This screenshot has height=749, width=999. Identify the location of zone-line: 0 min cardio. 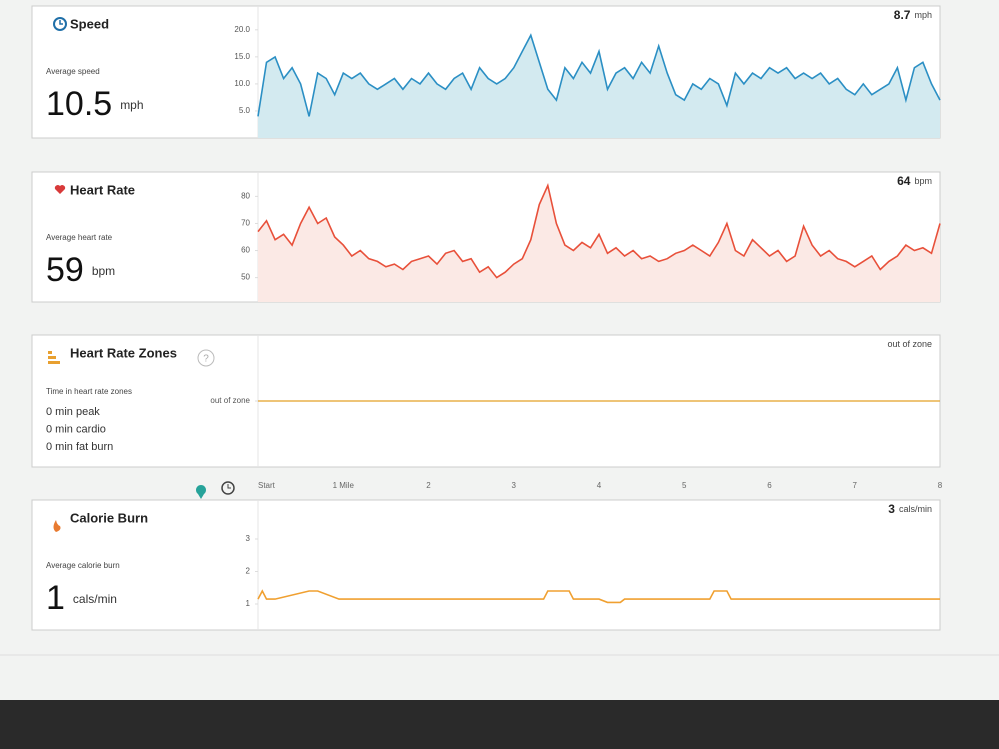
(76, 429).